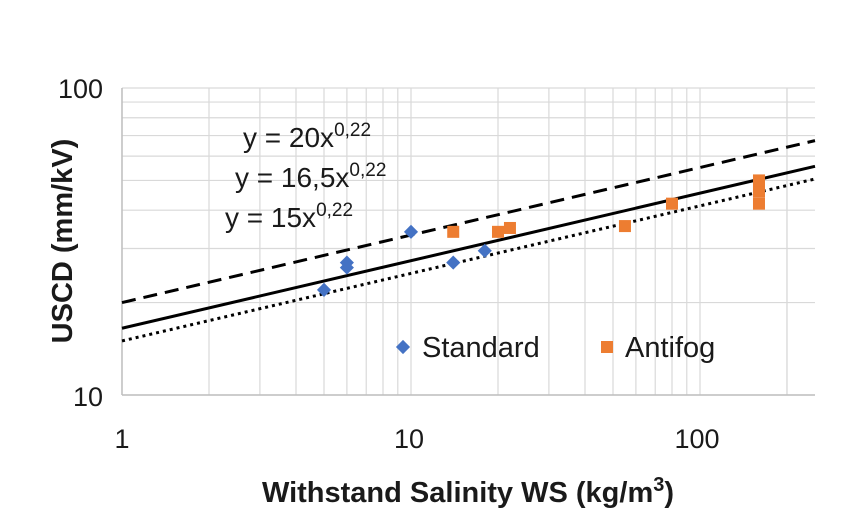  What do you see at coordinates (121, 439) in the screenshot?
I see `x-tick-label: 1` at bounding box center [121, 439].